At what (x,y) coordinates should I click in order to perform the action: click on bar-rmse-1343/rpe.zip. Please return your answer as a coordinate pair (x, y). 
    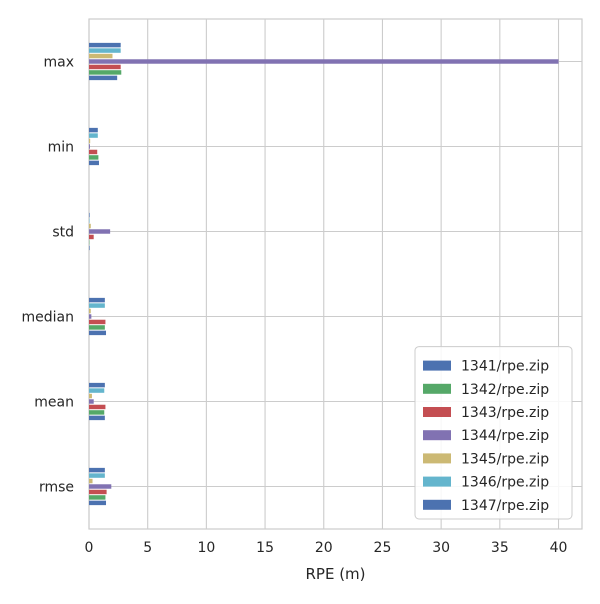
    Looking at the image, I should click on (98, 492).